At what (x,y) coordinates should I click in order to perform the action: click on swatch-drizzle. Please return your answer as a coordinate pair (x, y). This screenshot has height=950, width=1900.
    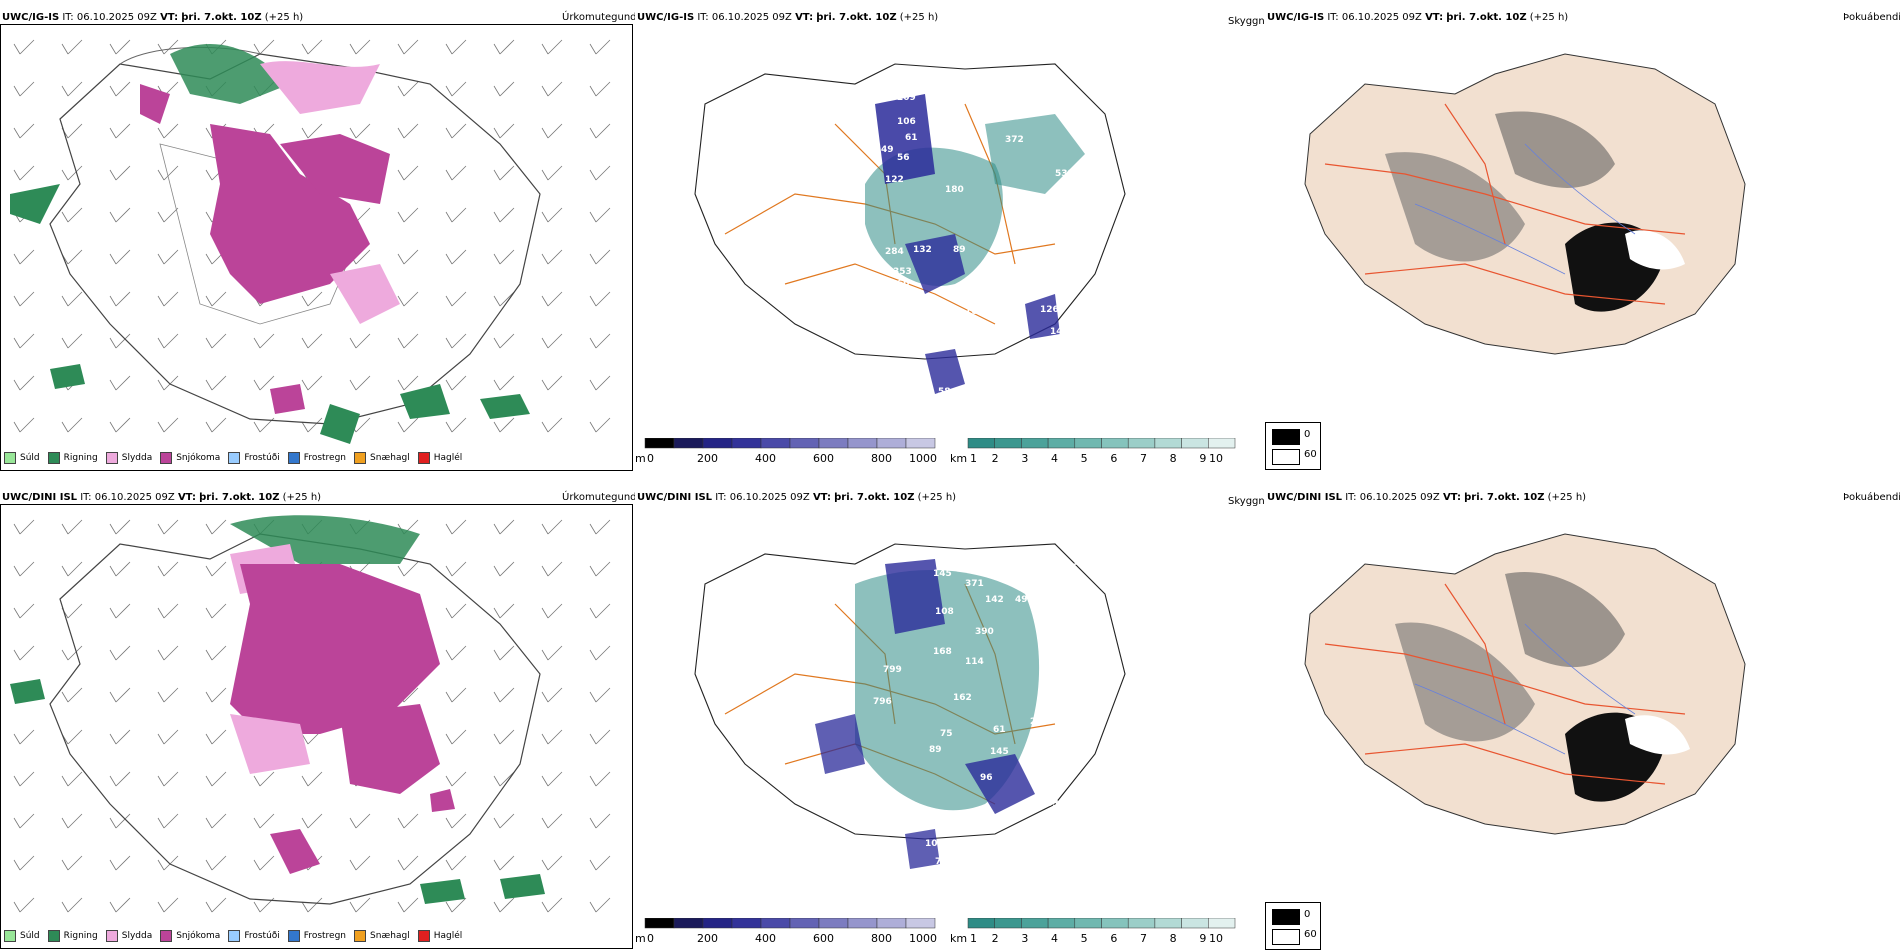
    Looking at the image, I should click on (10, 458).